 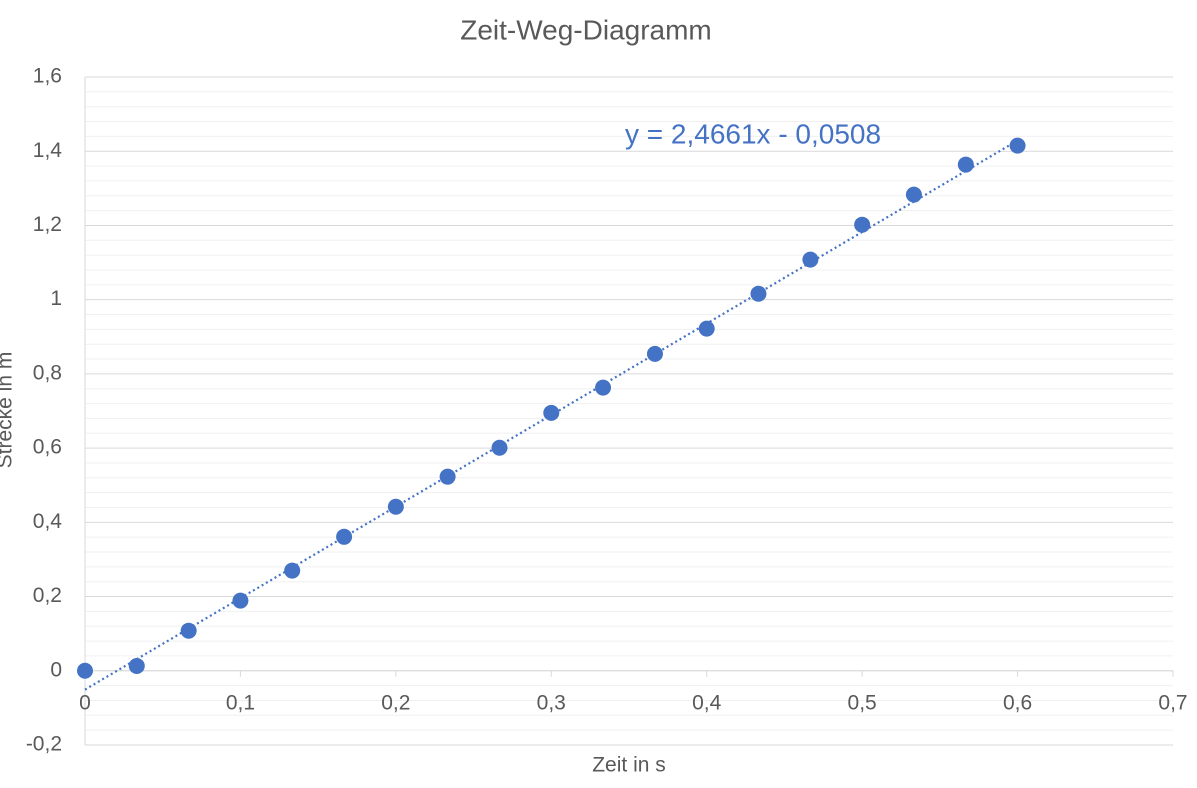 What do you see at coordinates (48, 521) in the screenshot?
I see `y-tick-label: 0,4` at bounding box center [48, 521].